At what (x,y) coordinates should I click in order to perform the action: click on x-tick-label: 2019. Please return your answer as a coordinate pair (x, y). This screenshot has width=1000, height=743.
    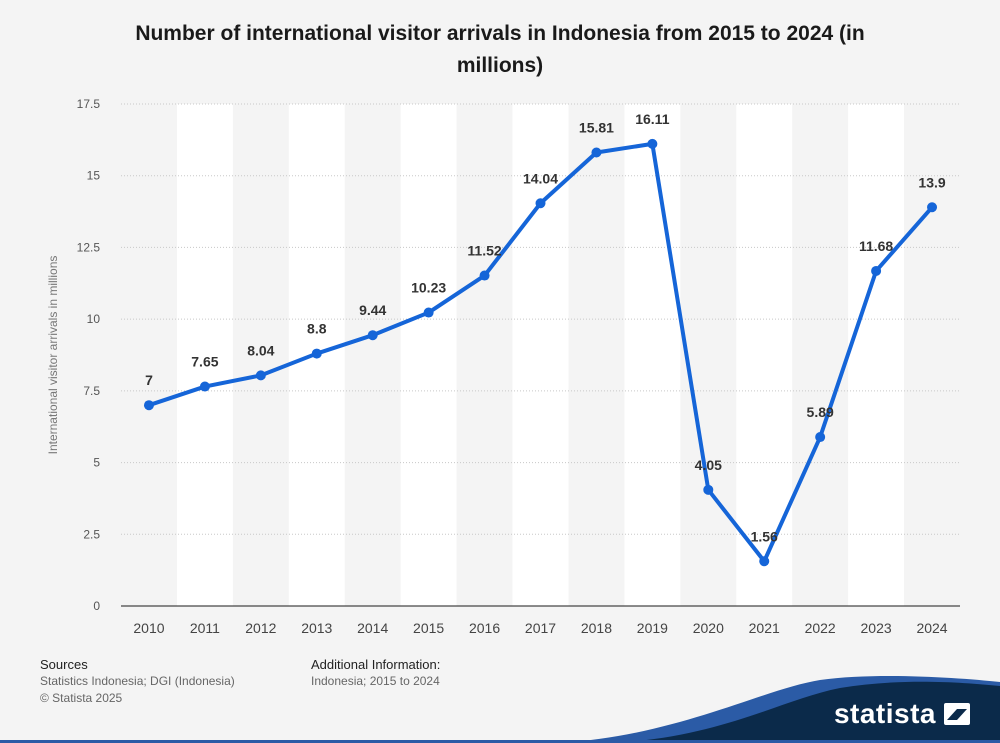
    Looking at the image, I should click on (652, 628).